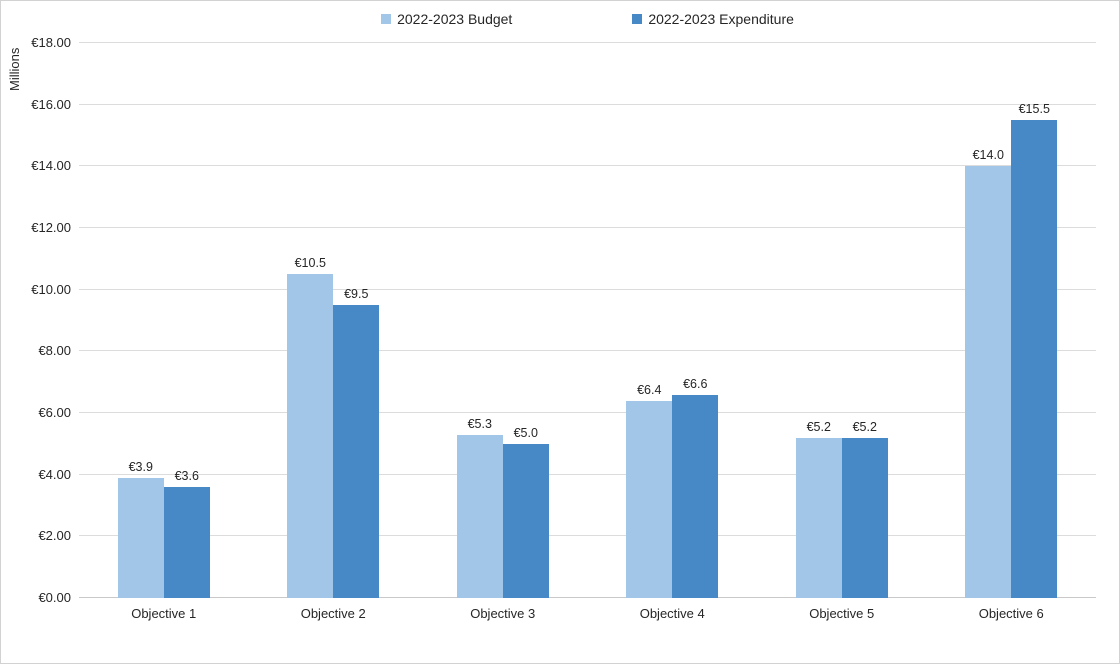  Describe the element at coordinates (673, 320) in the screenshot. I see `bar-group: €6.4 €6.6` at that location.